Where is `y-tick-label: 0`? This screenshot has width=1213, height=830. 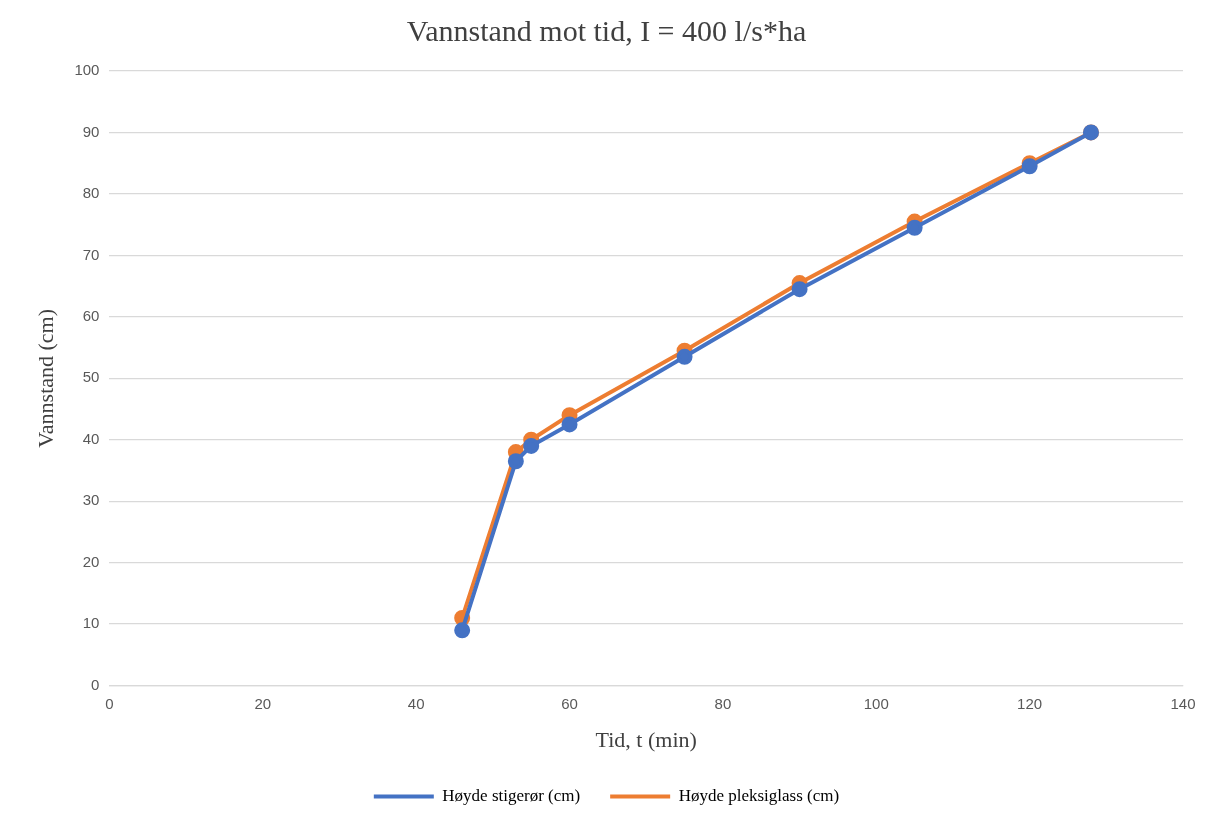 y-tick-label: 0 is located at coordinates (95, 684).